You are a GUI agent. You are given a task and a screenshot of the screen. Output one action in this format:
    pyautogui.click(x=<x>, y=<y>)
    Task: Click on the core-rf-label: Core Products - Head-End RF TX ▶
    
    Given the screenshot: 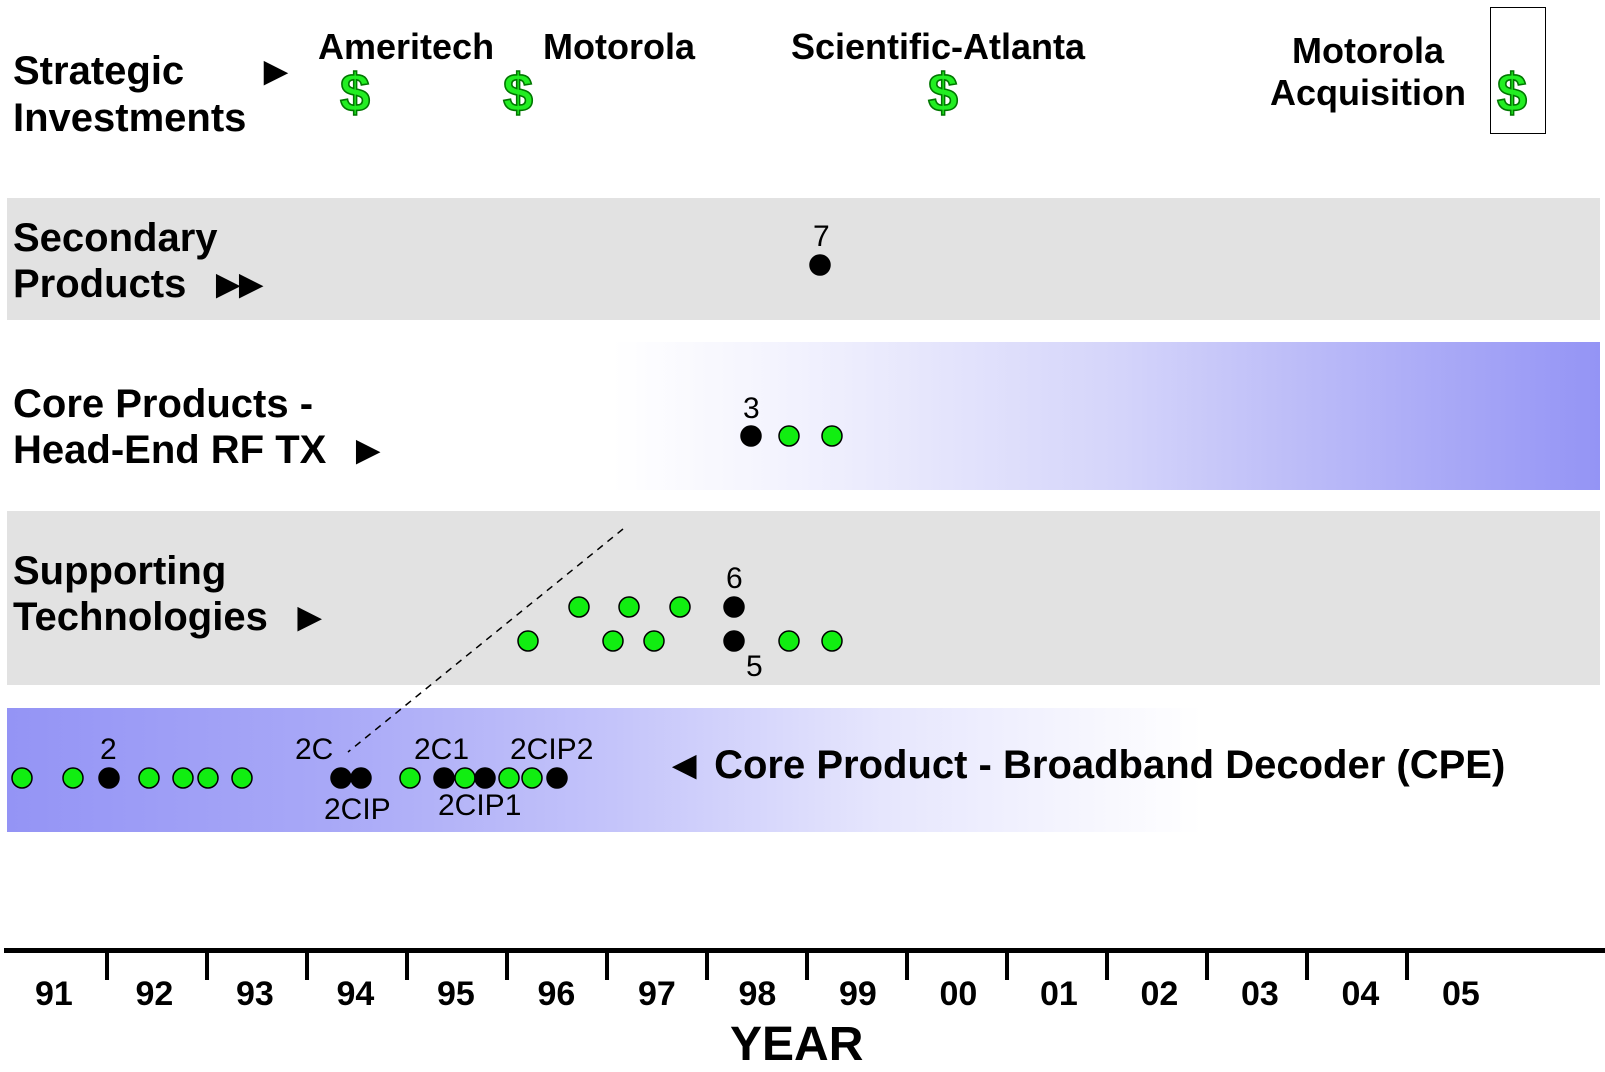 What is the action you would take?
    pyautogui.click(x=196, y=427)
    